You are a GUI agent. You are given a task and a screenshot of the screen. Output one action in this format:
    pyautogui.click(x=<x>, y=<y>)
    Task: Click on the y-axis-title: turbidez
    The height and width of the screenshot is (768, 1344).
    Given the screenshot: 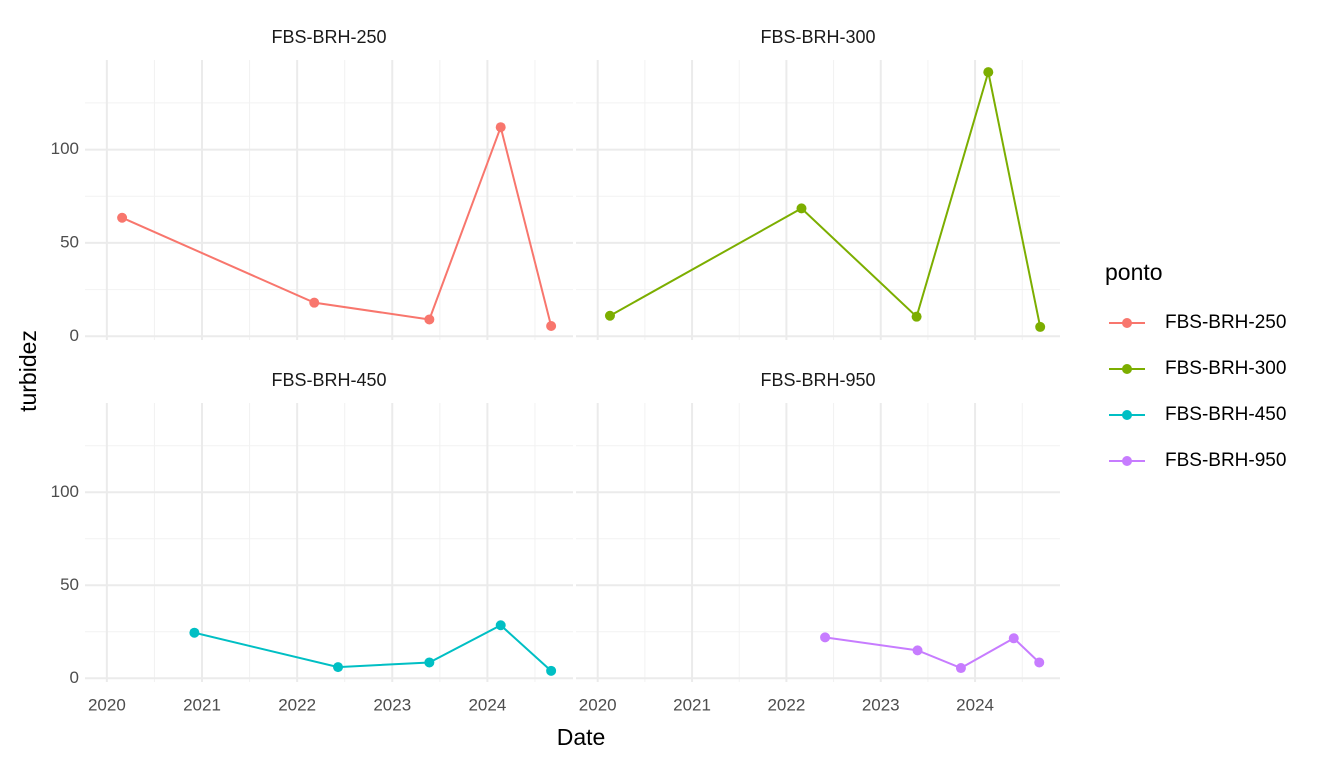 What is the action you would take?
    pyautogui.click(x=28, y=371)
    